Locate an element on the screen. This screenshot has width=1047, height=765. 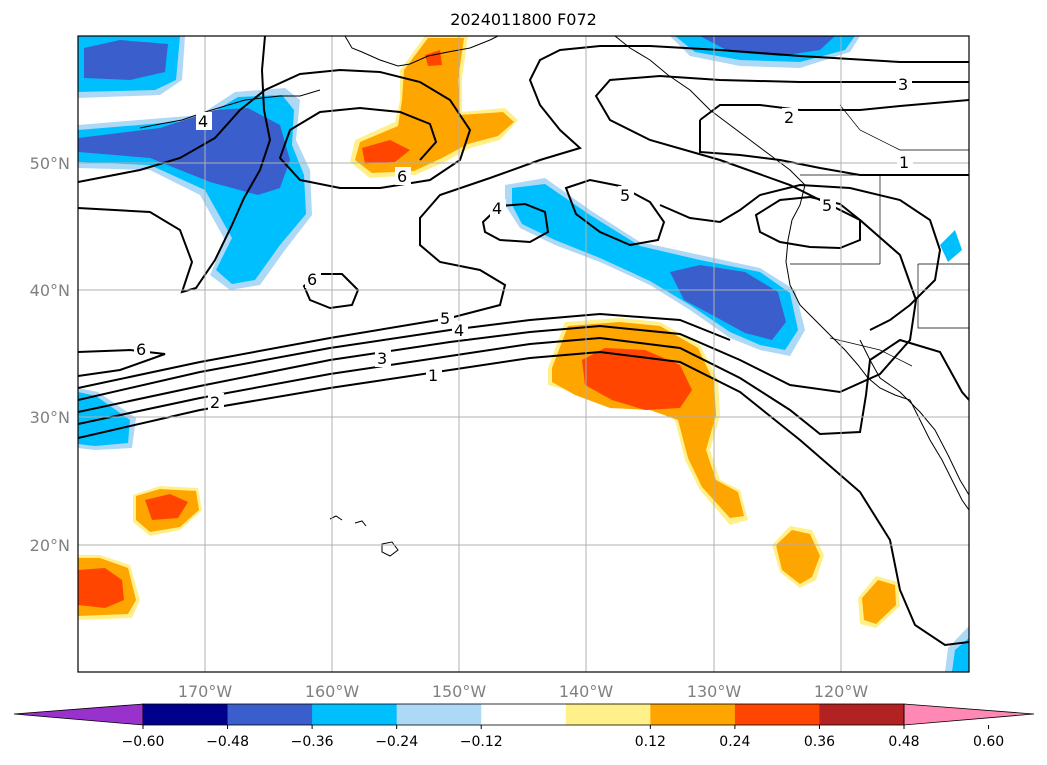
shade-pos-west1-core is located at coordinates (166, 507).